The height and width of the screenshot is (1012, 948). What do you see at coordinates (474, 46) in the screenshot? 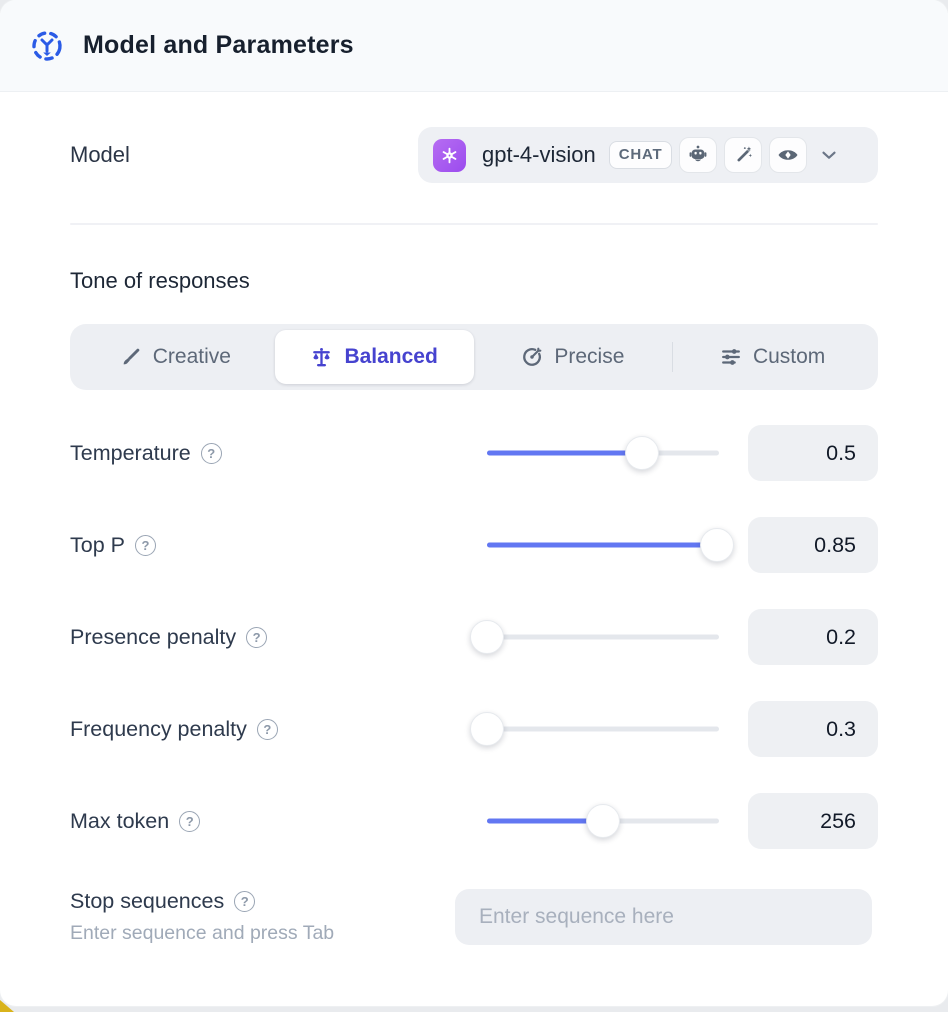
I see `panel-header: Model and Parameters` at bounding box center [474, 46].